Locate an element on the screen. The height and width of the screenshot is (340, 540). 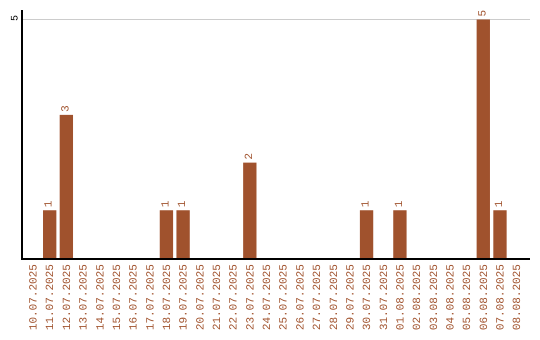
x-tick-label: 11.07.2025 is located at coordinates (51, 297).